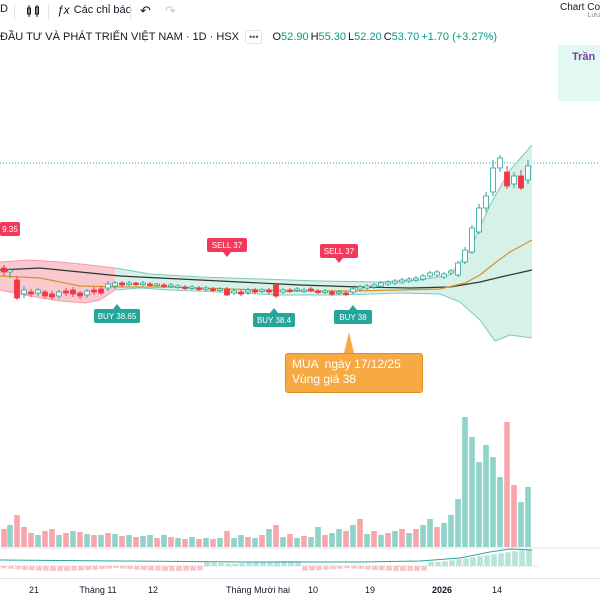 This screenshot has height=601, width=600. What do you see at coordinates (324, 379) in the screenshot?
I see `note-line-2: Vùng giá 38` at bounding box center [324, 379].